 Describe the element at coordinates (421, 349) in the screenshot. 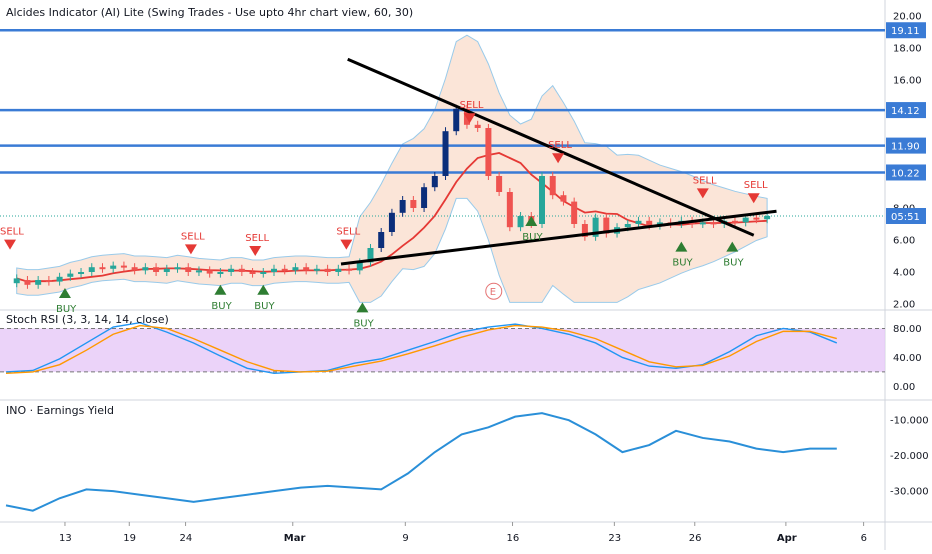

I see `stoch-d-line` at that location.